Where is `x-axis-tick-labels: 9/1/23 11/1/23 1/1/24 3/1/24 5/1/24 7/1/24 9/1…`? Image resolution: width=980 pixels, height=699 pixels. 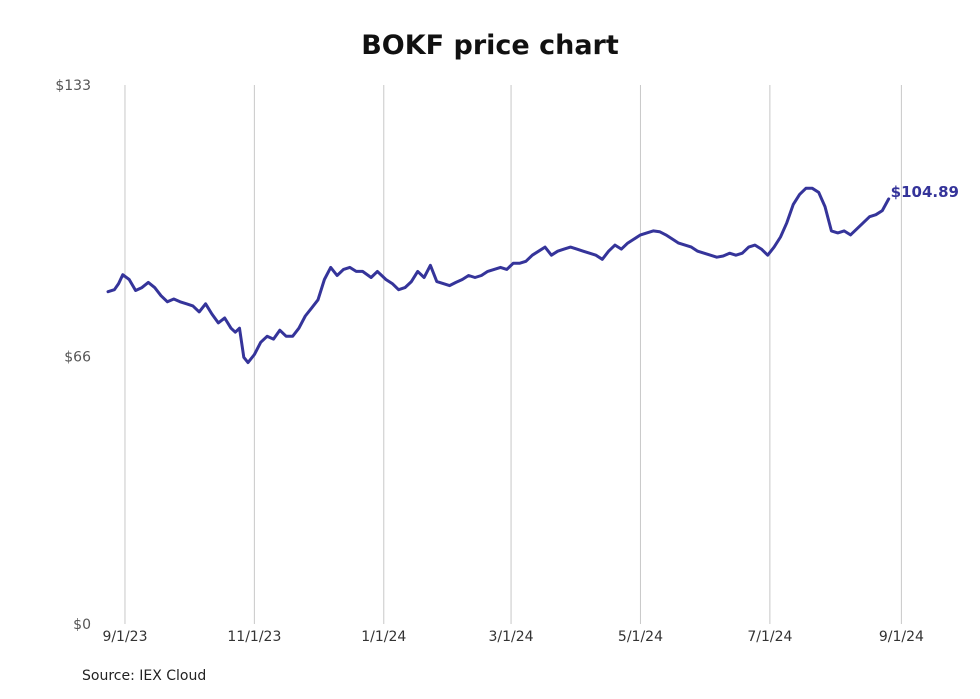 x-axis-tick-labels: 9/1/23 11/1/23 1/1/24 3/1/24 5/1/24 7/1/24 9/1… is located at coordinates (513, 637).